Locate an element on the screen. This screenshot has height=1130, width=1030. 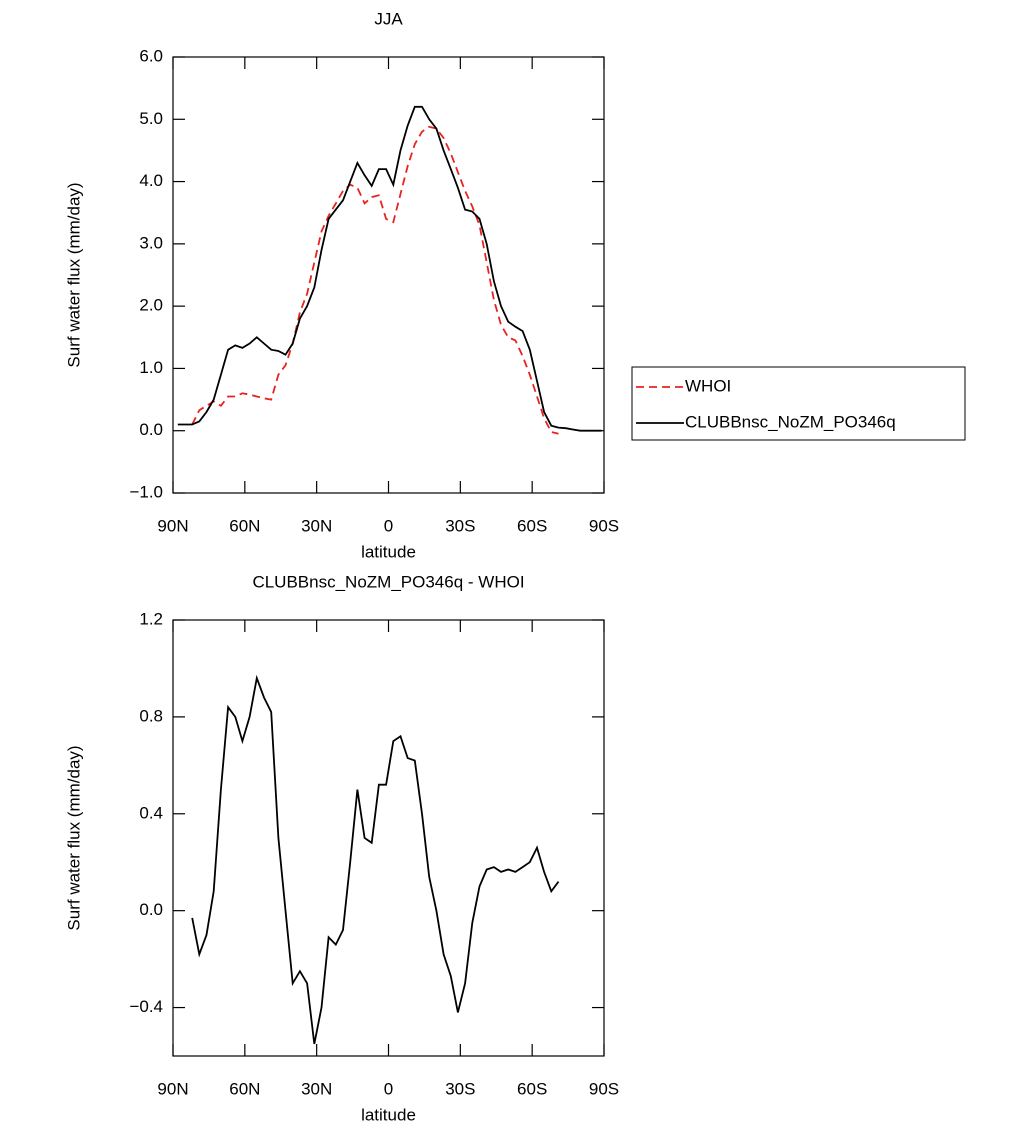
y-tick-label: 1.2 is located at coordinates (151, 618).